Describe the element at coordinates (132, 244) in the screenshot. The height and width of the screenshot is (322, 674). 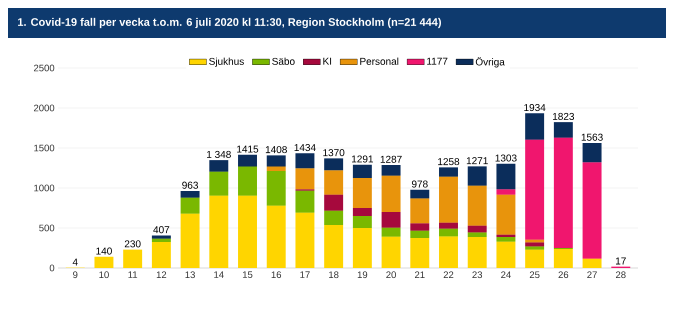
I see `total-label: 230` at that location.